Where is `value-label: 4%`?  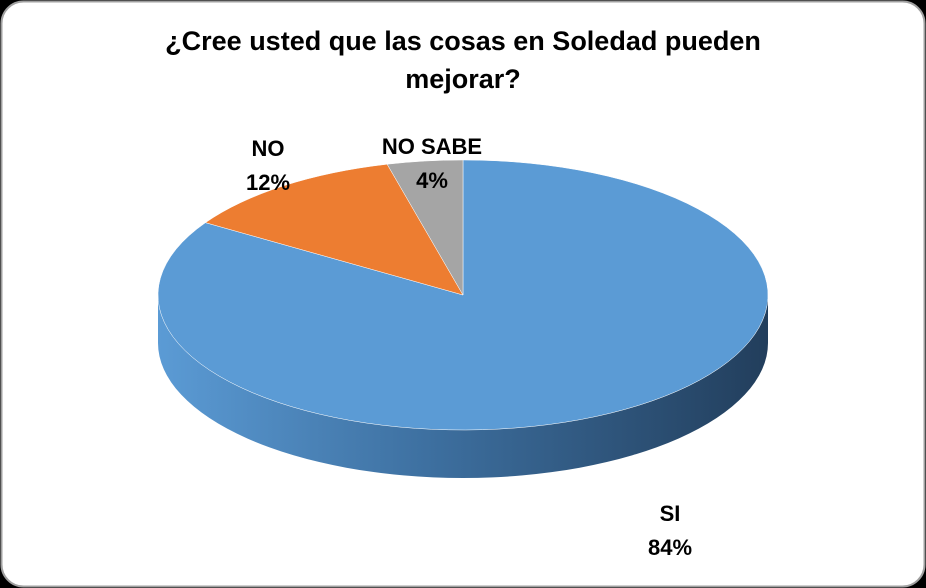
value-label: 4% is located at coordinates (432, 180).